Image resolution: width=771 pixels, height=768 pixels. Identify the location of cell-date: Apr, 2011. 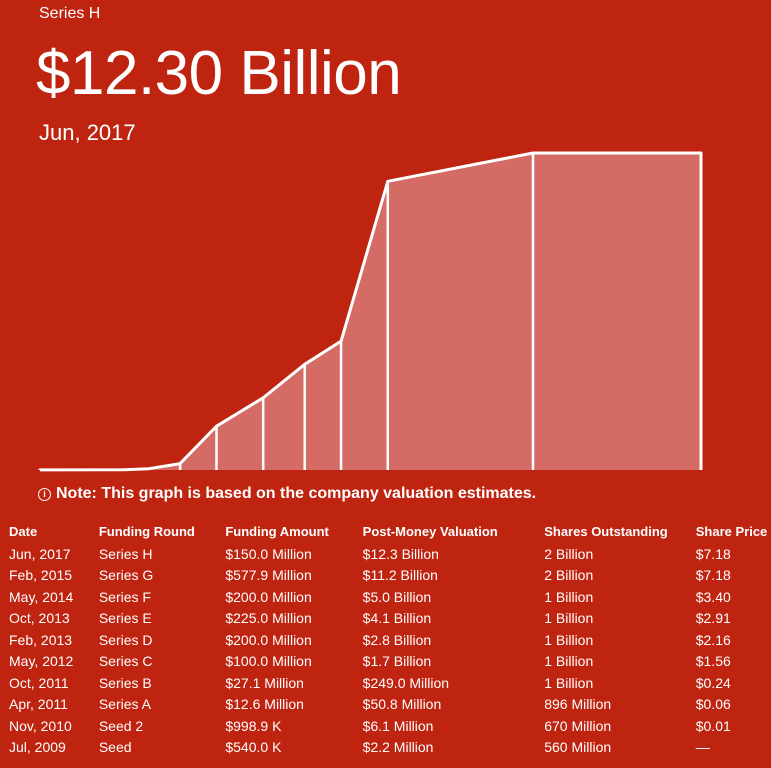
(38, 704).